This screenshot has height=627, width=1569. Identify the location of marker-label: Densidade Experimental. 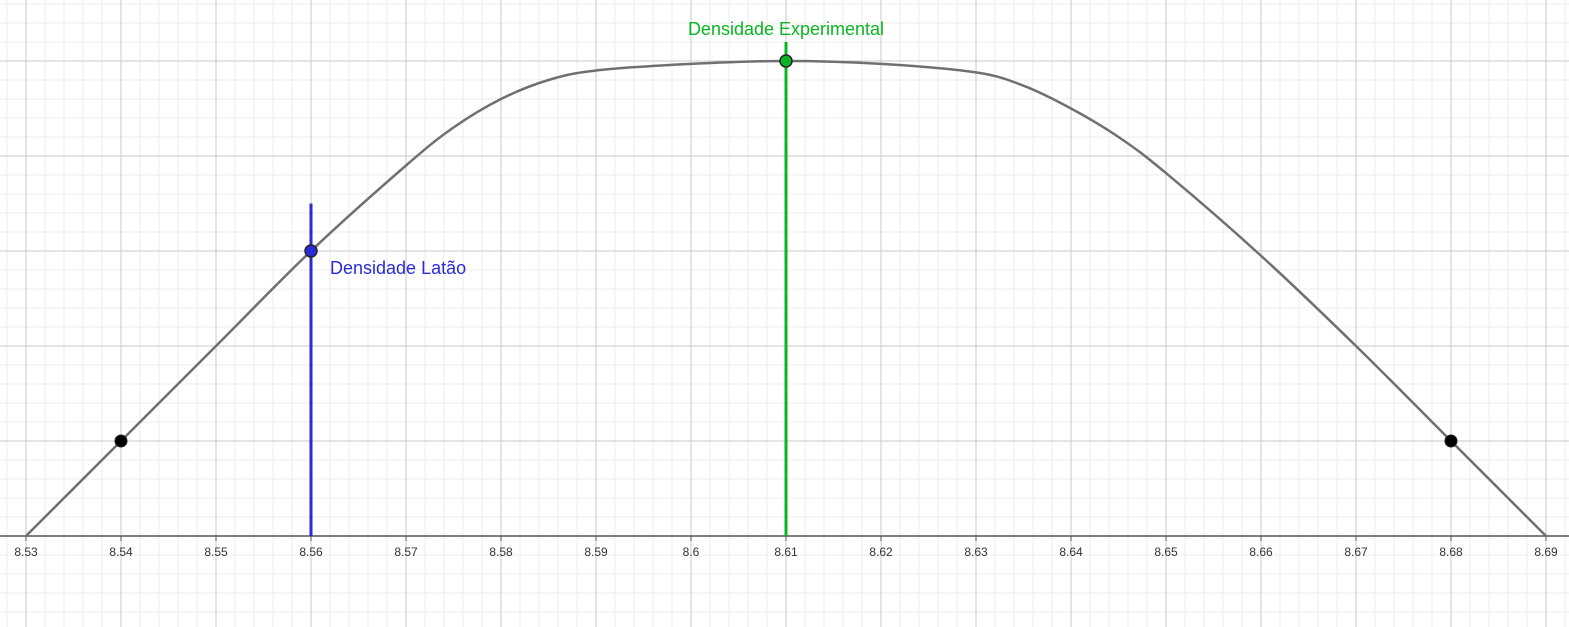
(786, 29).